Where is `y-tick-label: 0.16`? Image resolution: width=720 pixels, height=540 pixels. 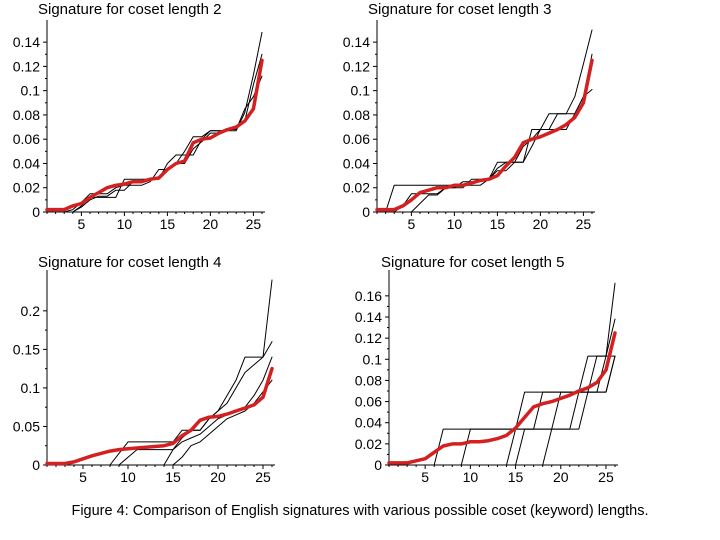
y-tick-label: 0.16 is located at coordinates (368, 296).